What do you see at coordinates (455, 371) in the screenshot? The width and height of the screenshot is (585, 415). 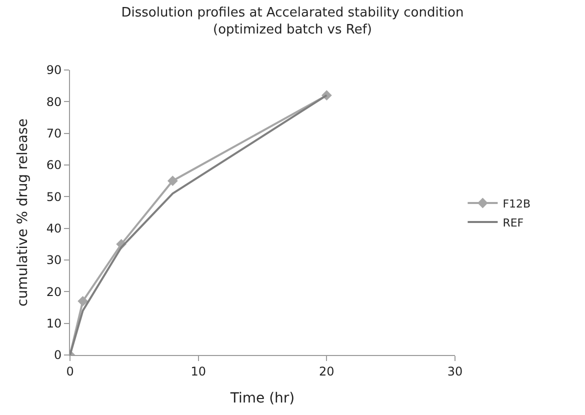 I see `x-tick-label: 30` at bounding box center [455, 371].